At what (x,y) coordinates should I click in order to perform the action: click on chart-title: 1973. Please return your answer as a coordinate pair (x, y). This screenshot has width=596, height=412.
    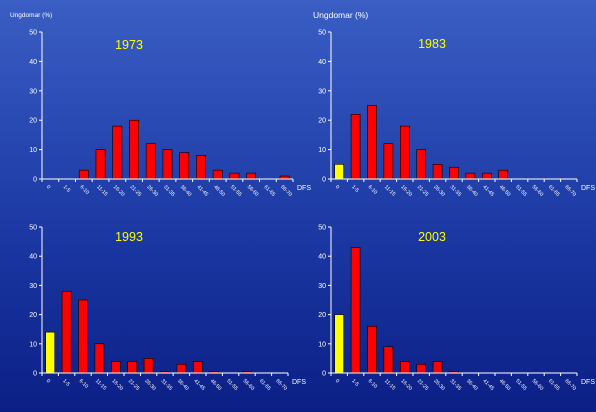
    Looking at the image, I should click on (129, 45).